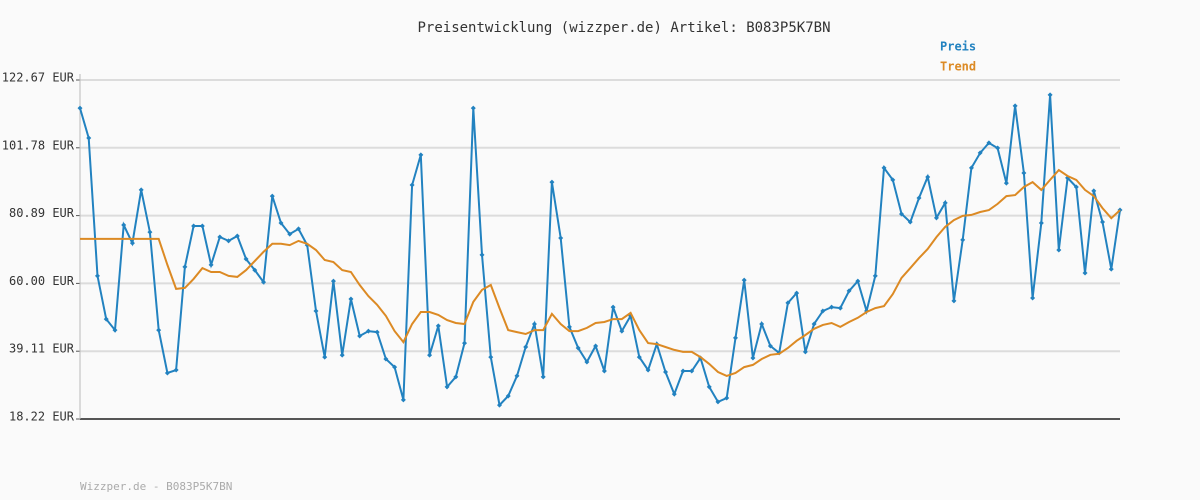  What do you see at coordinates (42, 417) in the screenshot?
I see `y-tick-label: 18.22 EUR` at bounding box center [42, 417].